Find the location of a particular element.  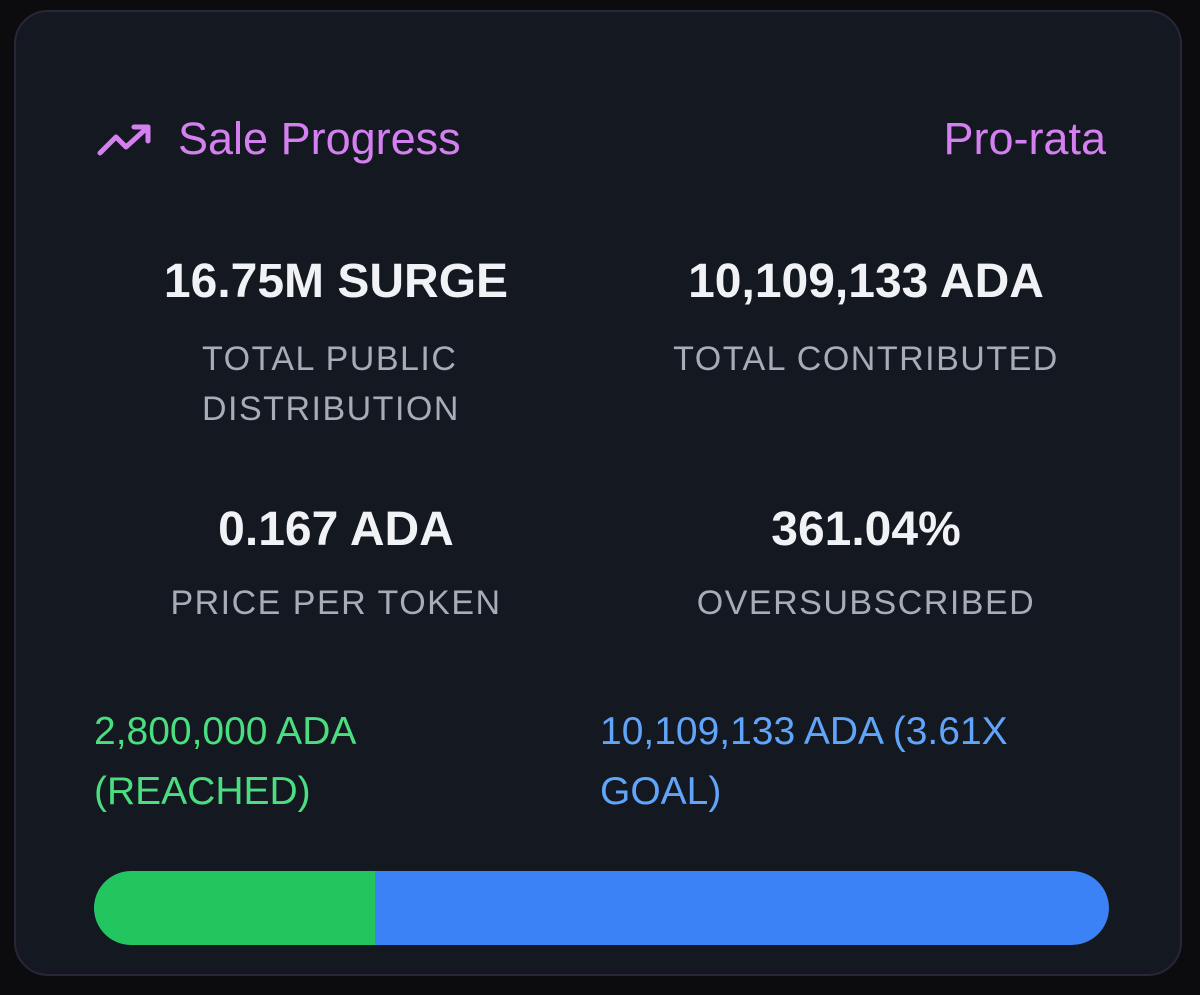

progress-bar is located at coordinates (601, 908).